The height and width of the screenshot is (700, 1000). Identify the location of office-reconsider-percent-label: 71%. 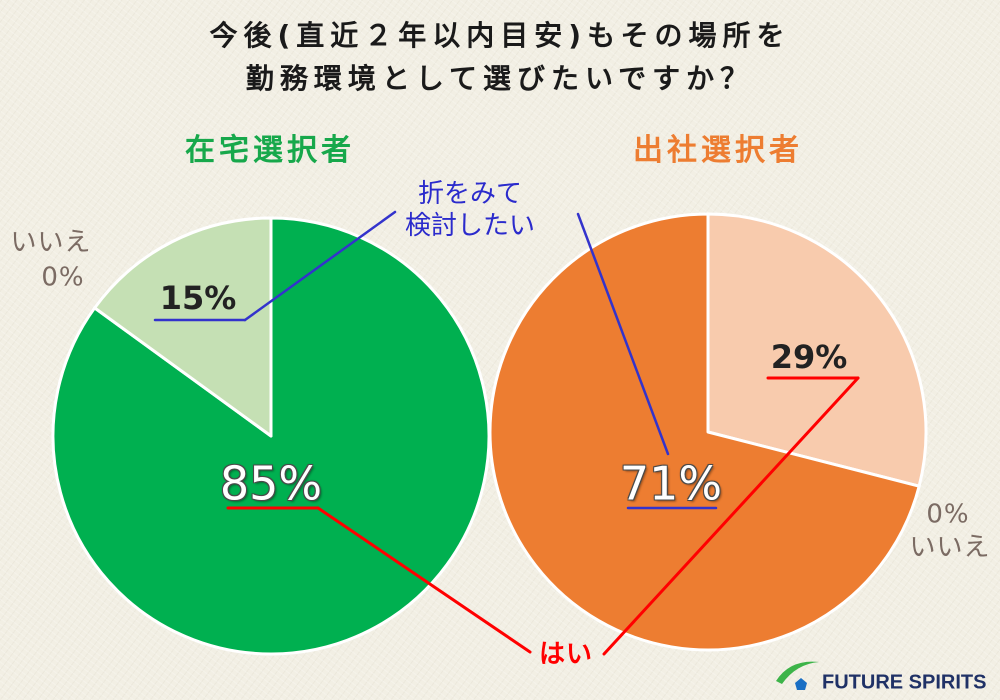
(671, 483).